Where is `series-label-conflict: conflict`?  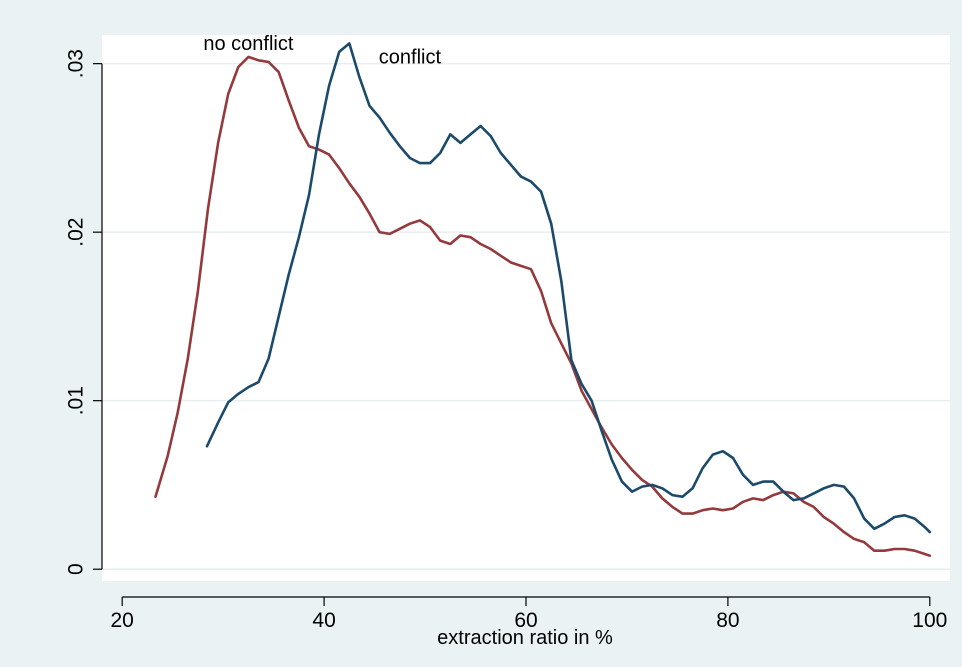 series-label-conflict: conflict is located at coordinates (410, 58).